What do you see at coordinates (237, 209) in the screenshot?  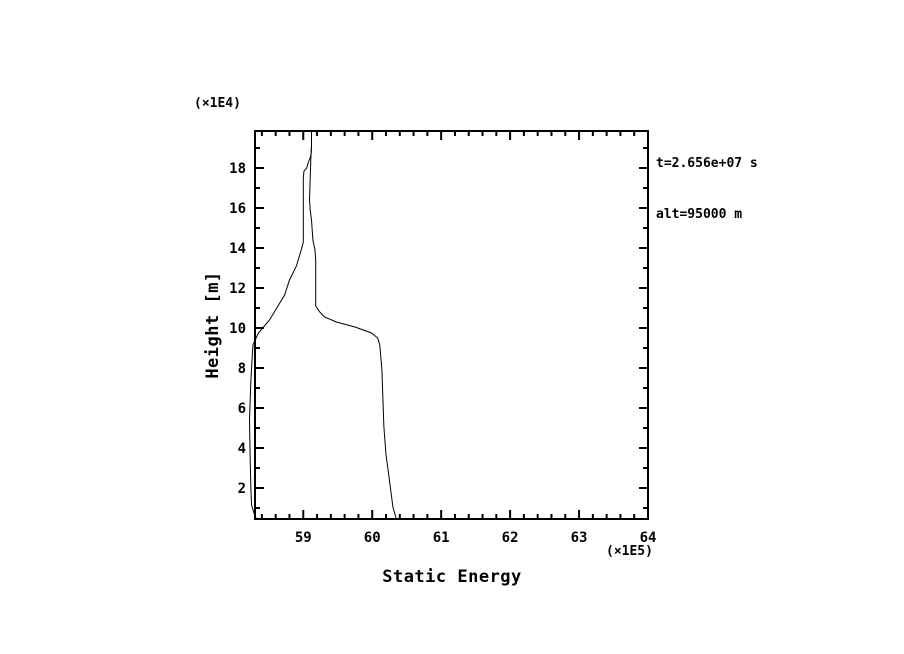 I see `y-tick-label: 16` at bounding box center [237, 209].